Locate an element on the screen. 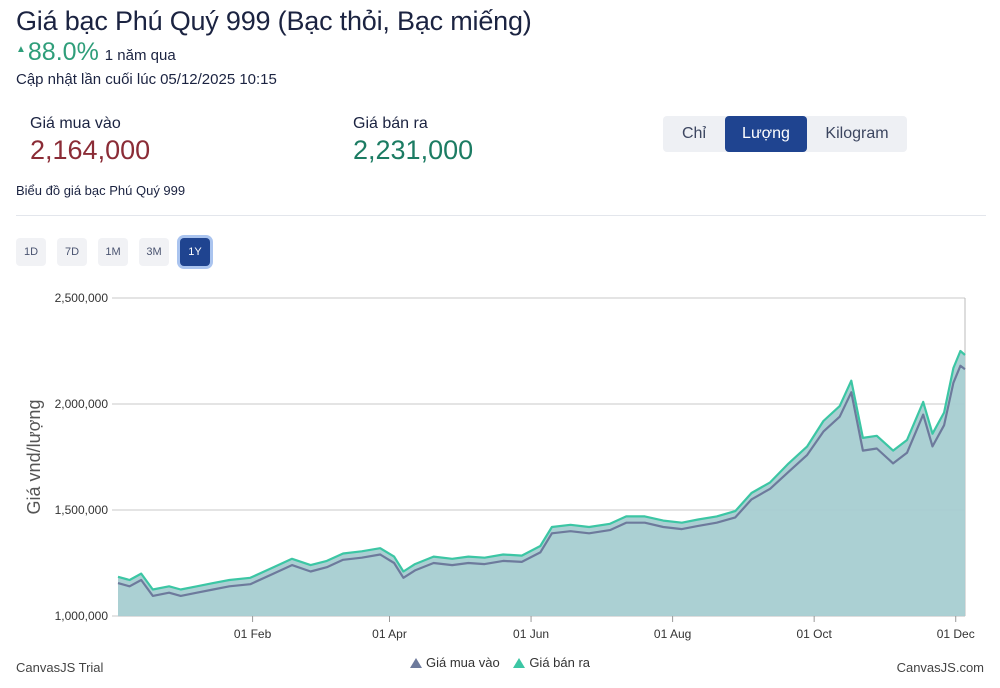  sell-price: Giá bán ra 2,231,000 is located at coordinates (413, 140).